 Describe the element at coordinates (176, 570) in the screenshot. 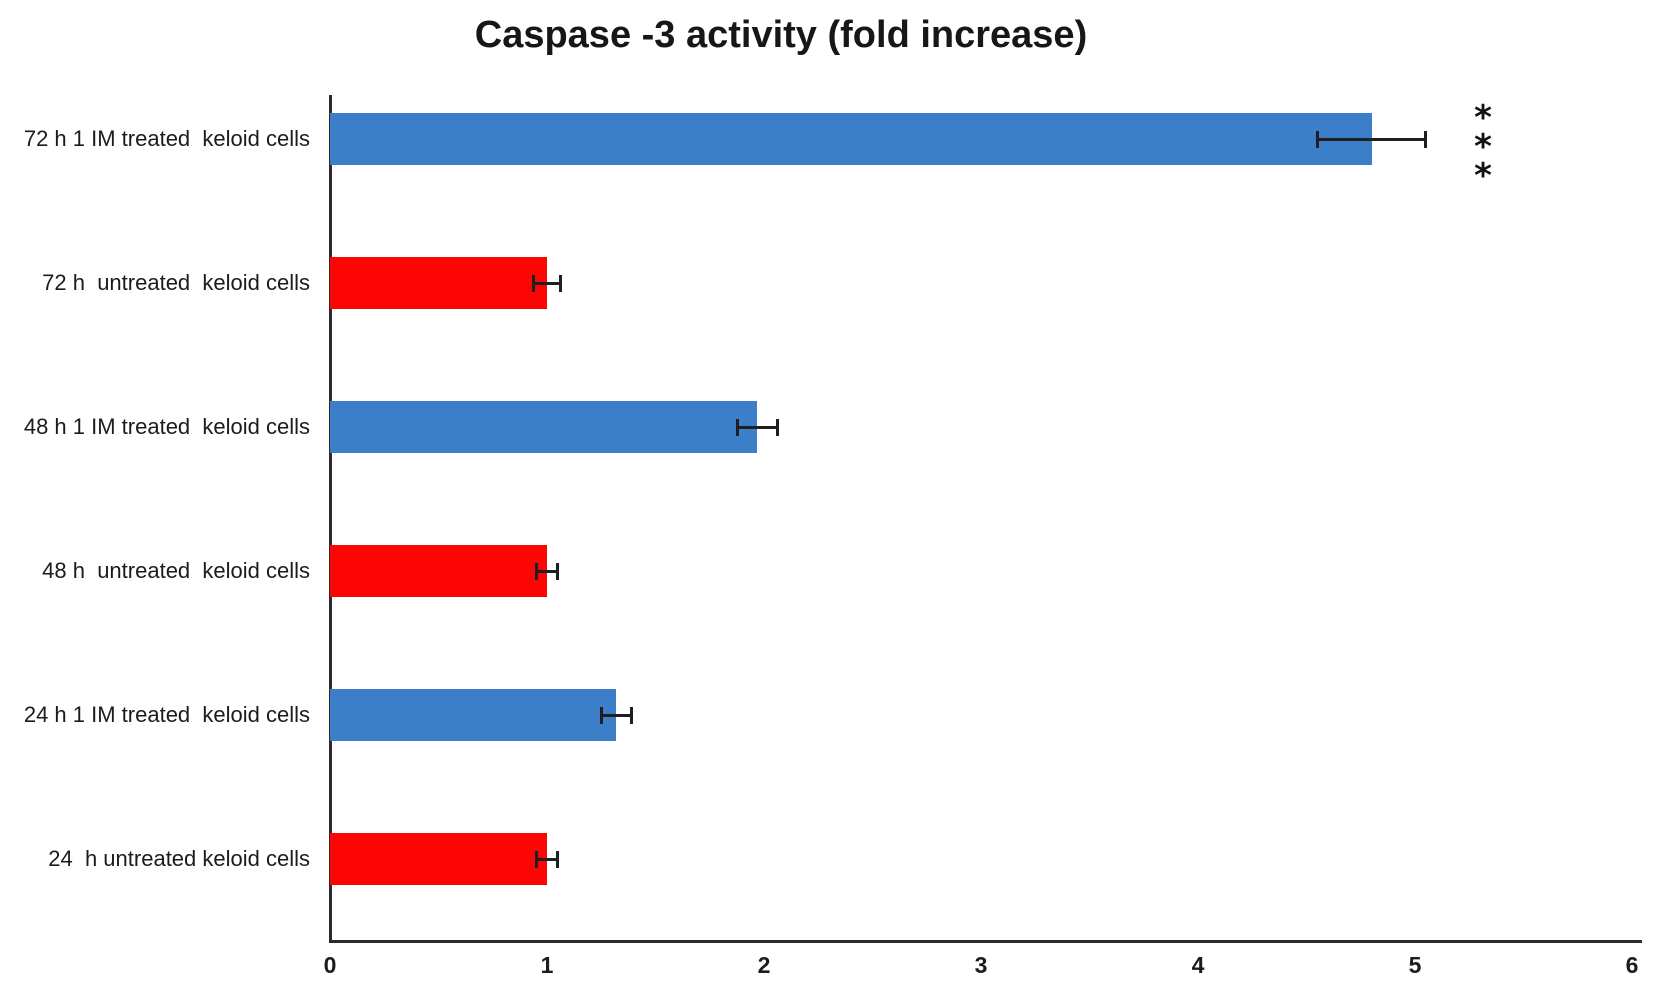

I see `category-label: 48 h untreated keloid cells` at that location.